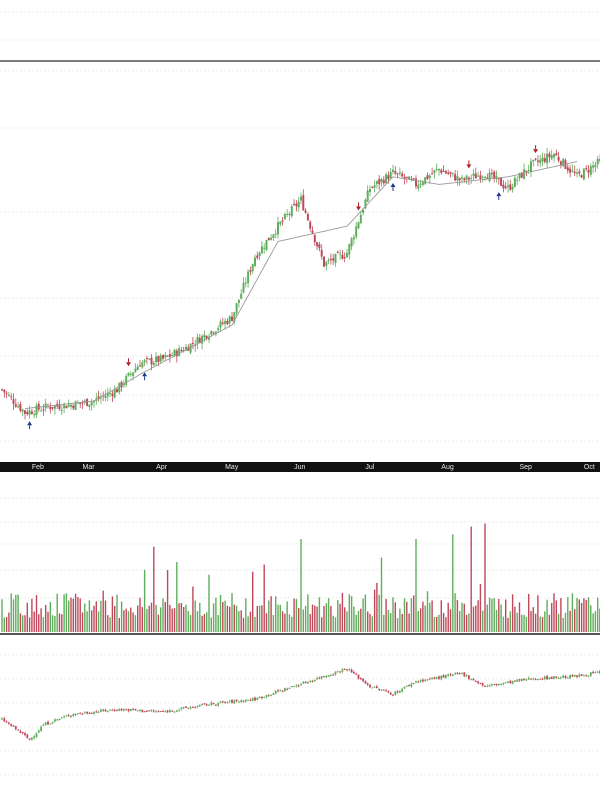 Image resolution: width=600 pixels, height=800 pixels. What do you see at coordinates (313, 467) in the screenshot?
I see `month-axis-labels: Feb Mar Apr May Jun Jul Aug Sep Oct` at bounding box center [313, 467].